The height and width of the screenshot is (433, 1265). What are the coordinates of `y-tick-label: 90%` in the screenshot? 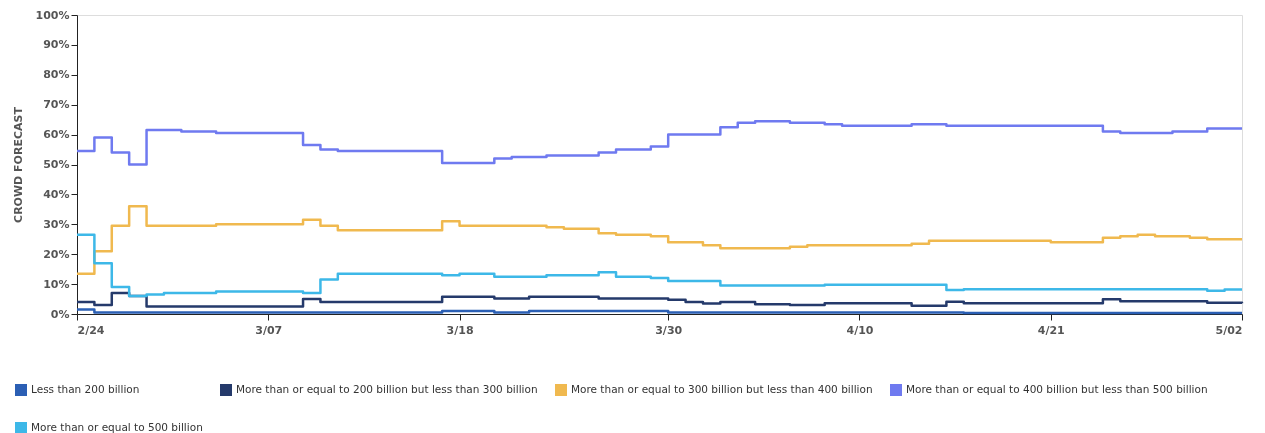 It's located at (56, 45).